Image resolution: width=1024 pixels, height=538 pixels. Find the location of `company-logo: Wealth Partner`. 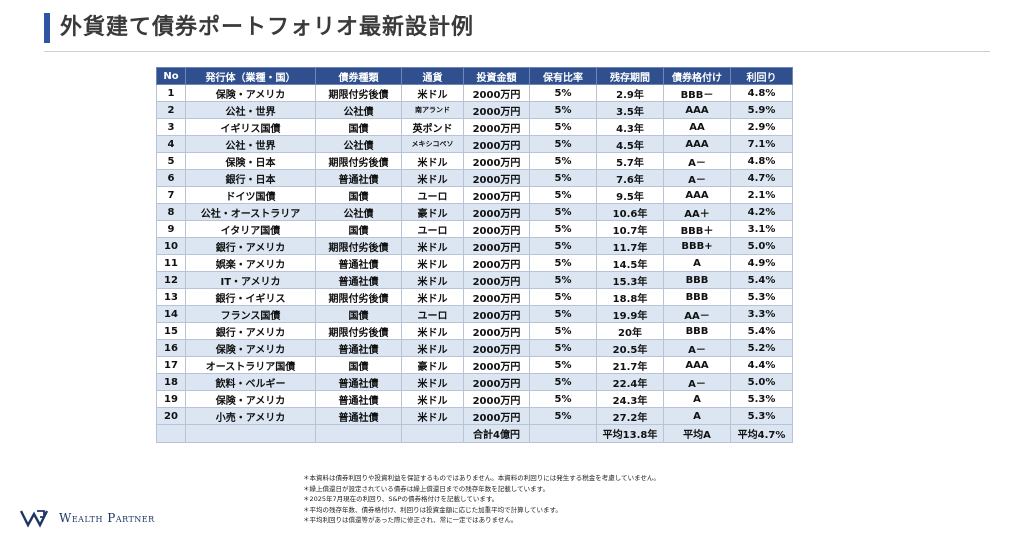

company-logo: Wealth Partner is located at coordinates (87, 518).